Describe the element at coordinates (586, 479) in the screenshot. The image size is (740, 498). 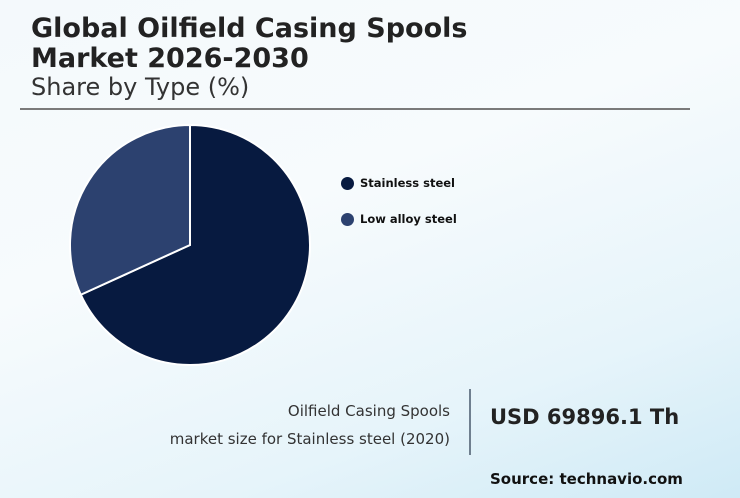
I see `source-label: Source: technavio.com` at that location.